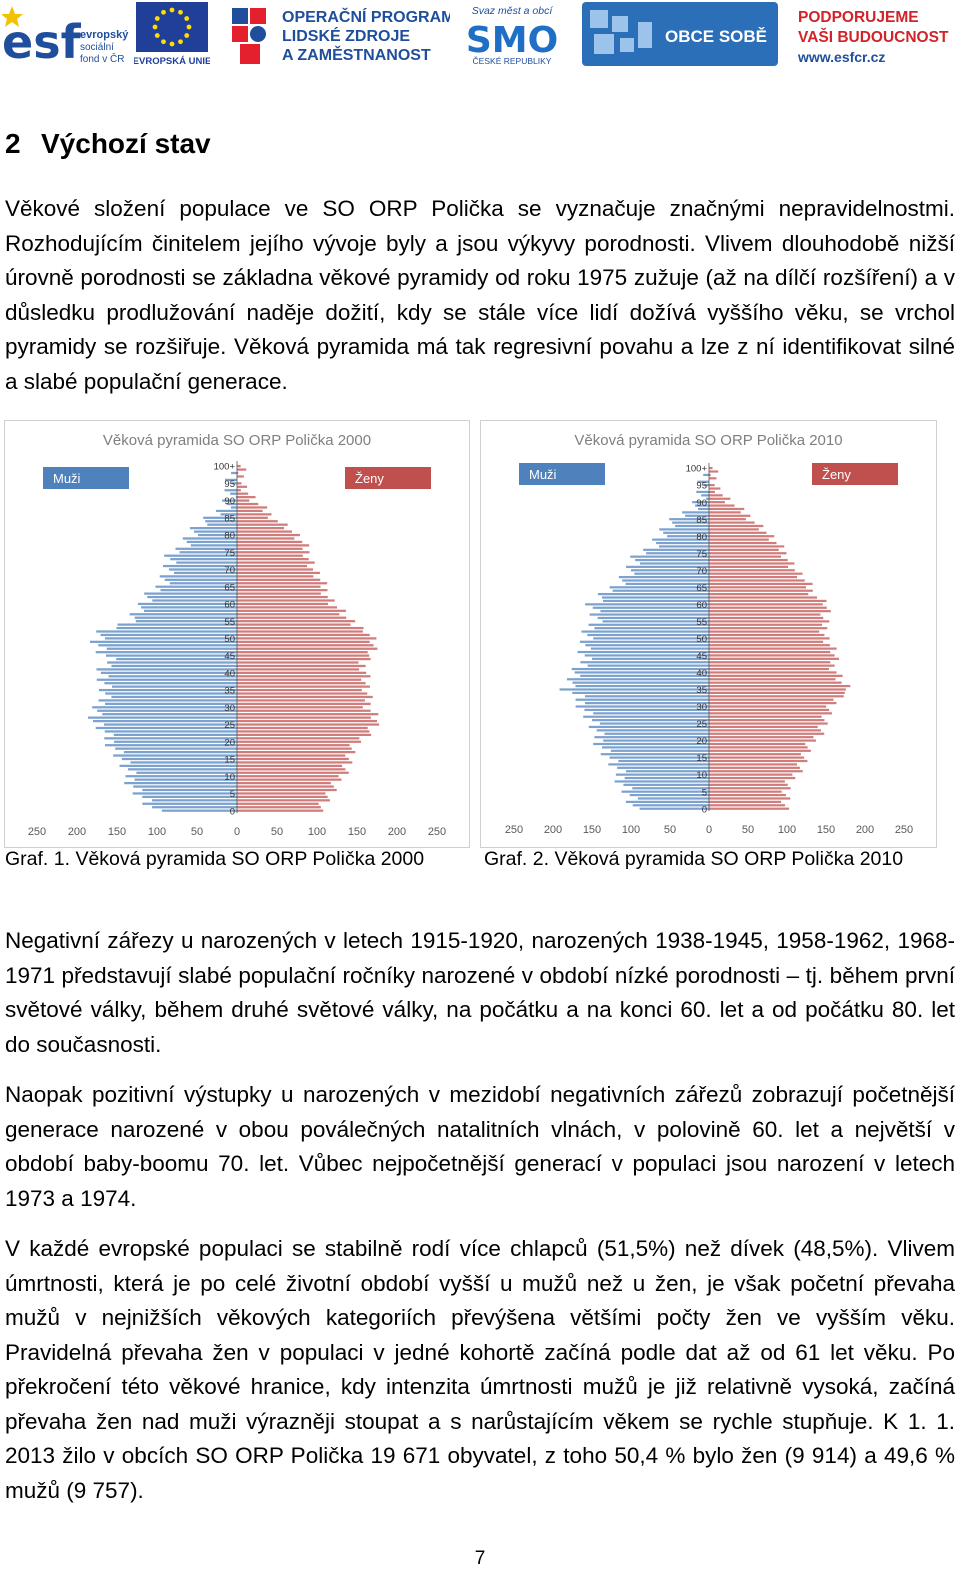  Describe the element at coordinates (157, 35) in the screenshot. I see `eu-star` at that location.